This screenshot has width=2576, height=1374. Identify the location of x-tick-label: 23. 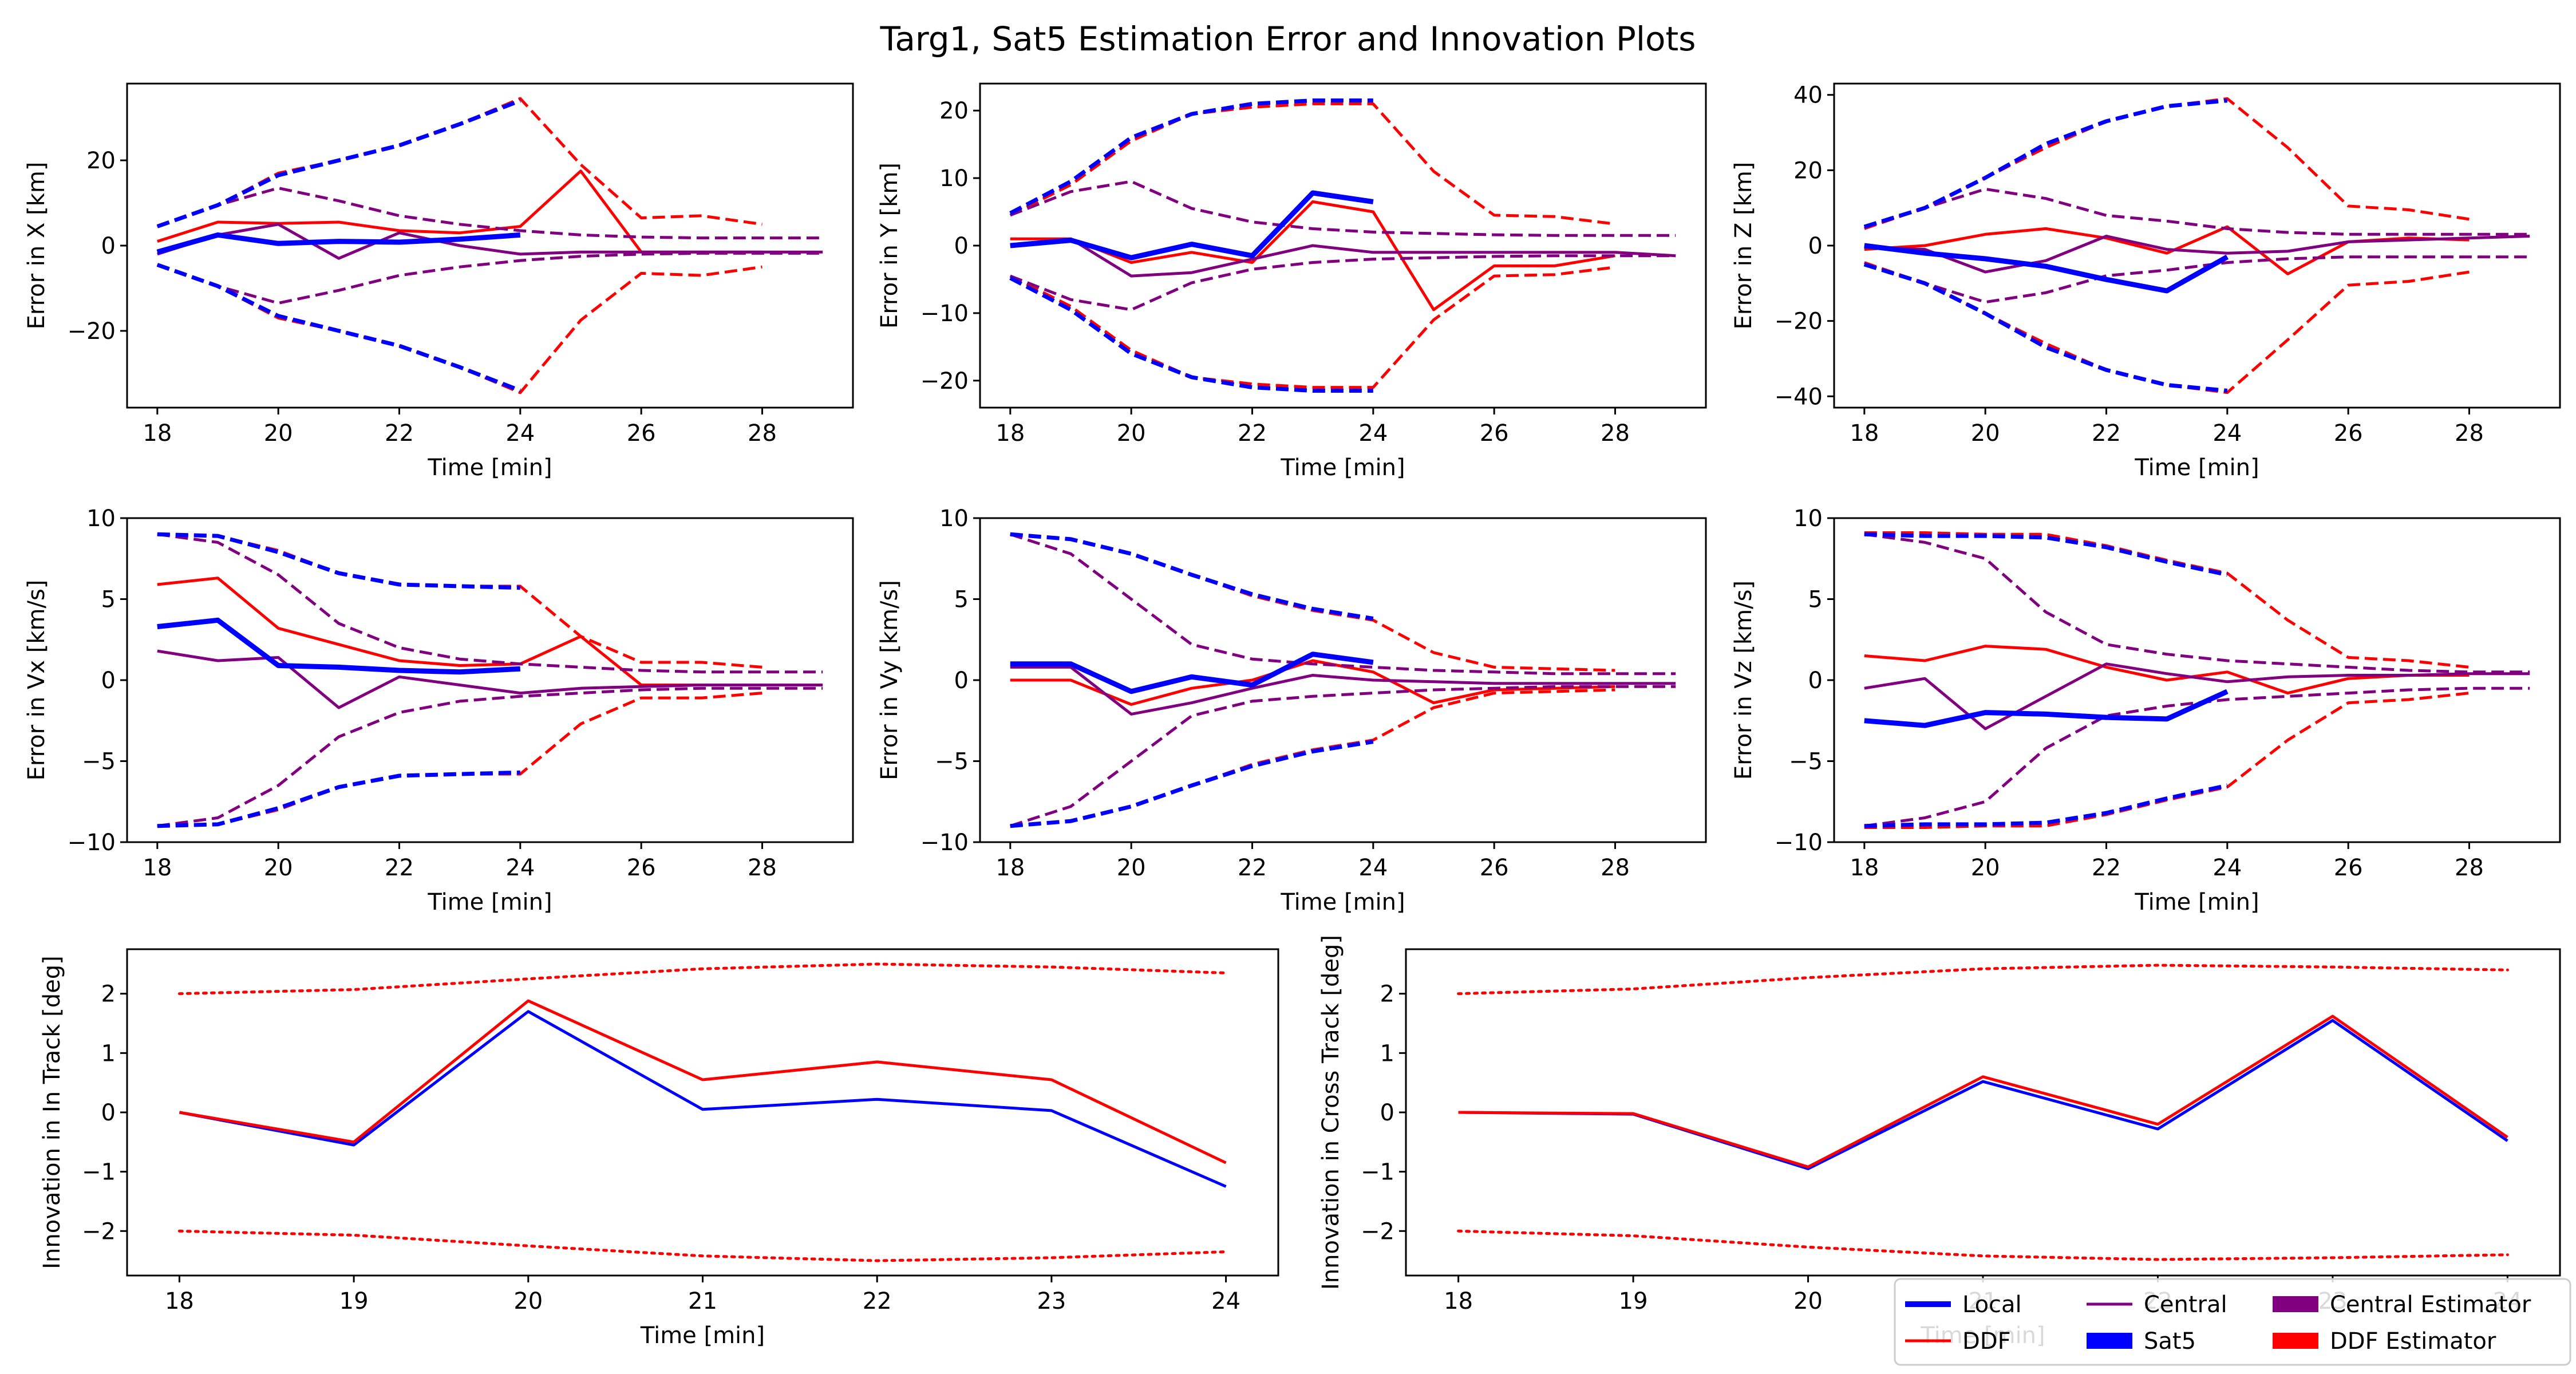
(1051, 1301).